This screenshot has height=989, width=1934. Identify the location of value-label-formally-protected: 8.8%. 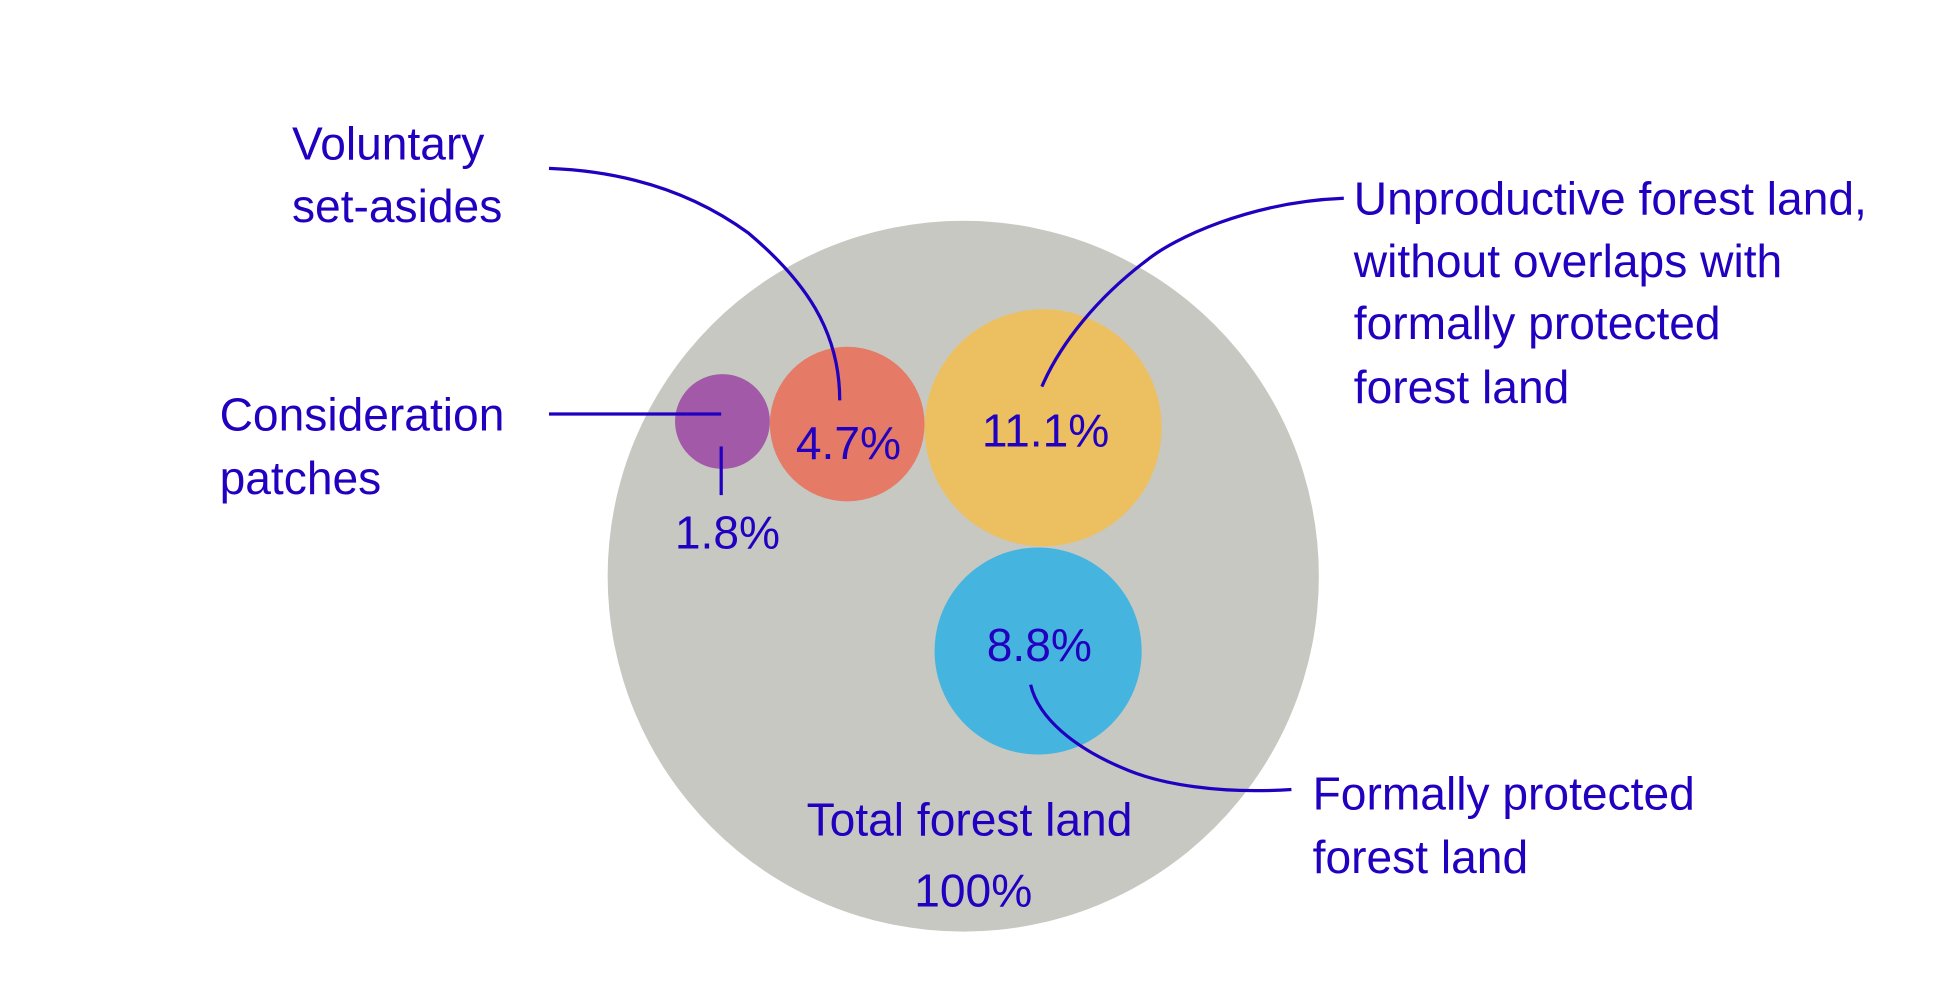
(1039, 645).